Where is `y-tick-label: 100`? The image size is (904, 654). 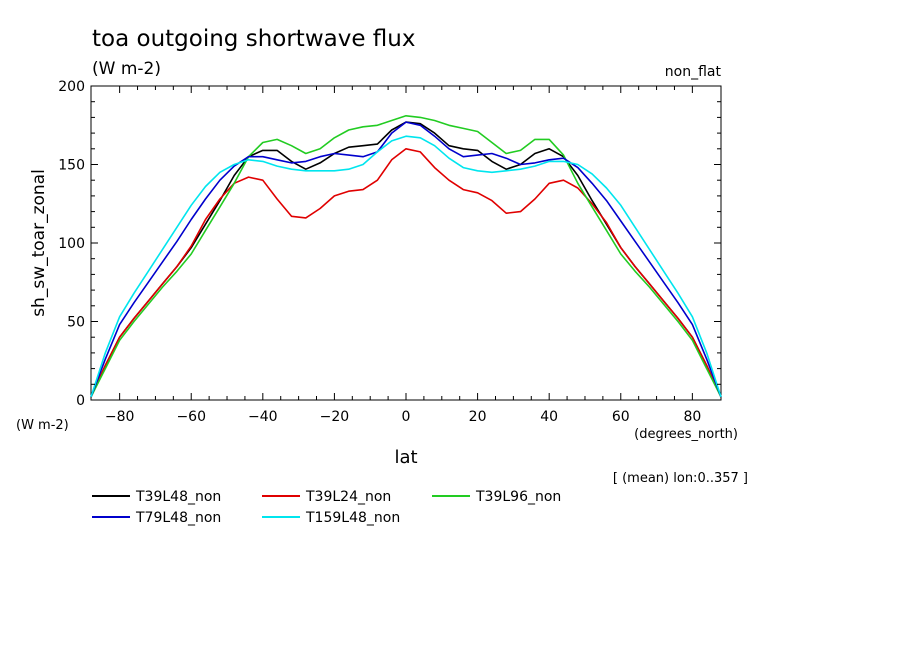 y-tick-label: 100 is located at coordinates (71, 244).